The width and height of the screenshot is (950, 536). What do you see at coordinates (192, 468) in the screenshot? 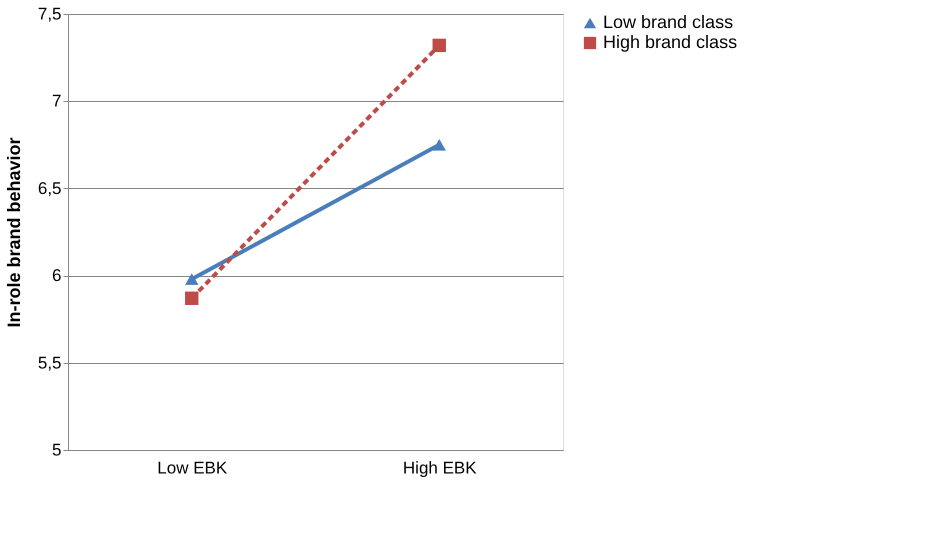
I see `x-tick-label: Low EBK` at bounding box center [192, 468].